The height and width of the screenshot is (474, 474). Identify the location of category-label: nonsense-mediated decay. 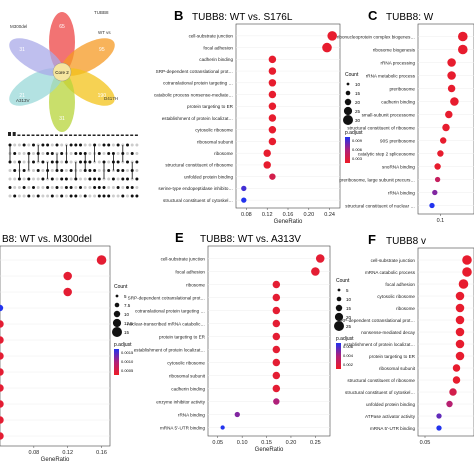
(388, 332).